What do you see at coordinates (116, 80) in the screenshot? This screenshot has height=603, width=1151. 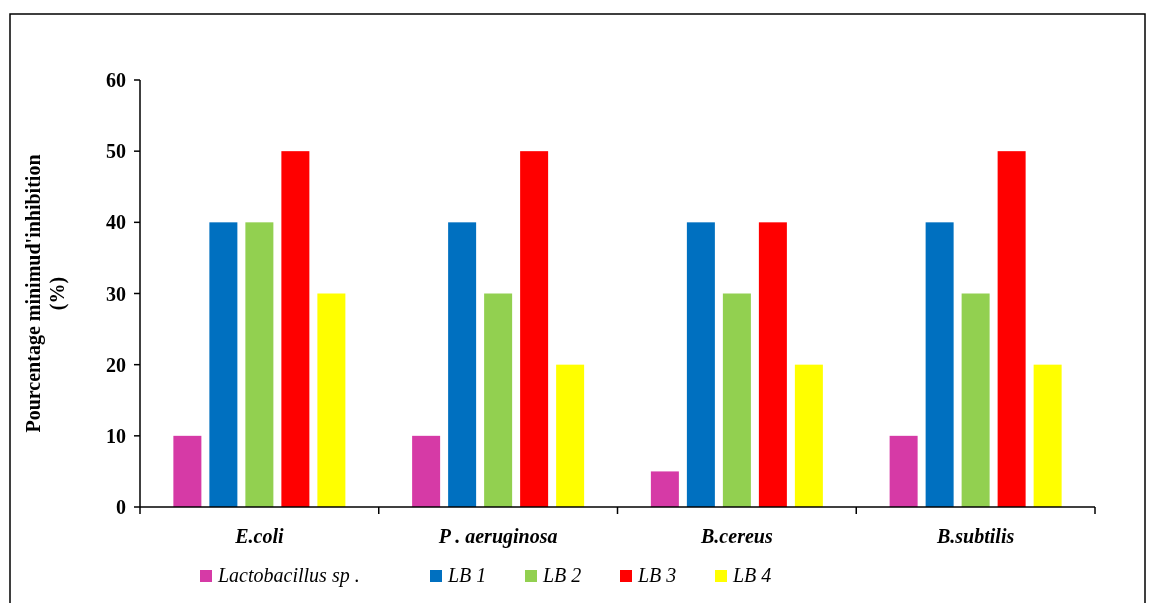 I see `y-tick-label: 60` at bounding box center [116, 80].